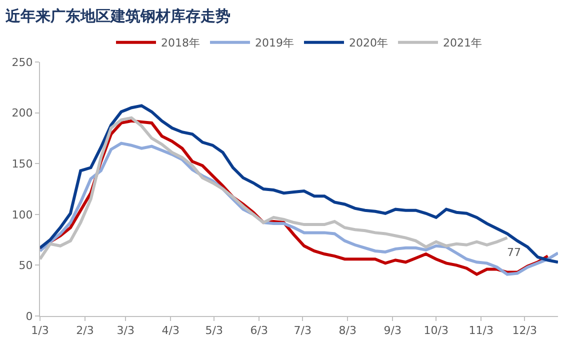  What do you see at coordinates (524, 331) in the screenshot?
I see `x-tick-label: 12/3` at bounding box center [524, 331].